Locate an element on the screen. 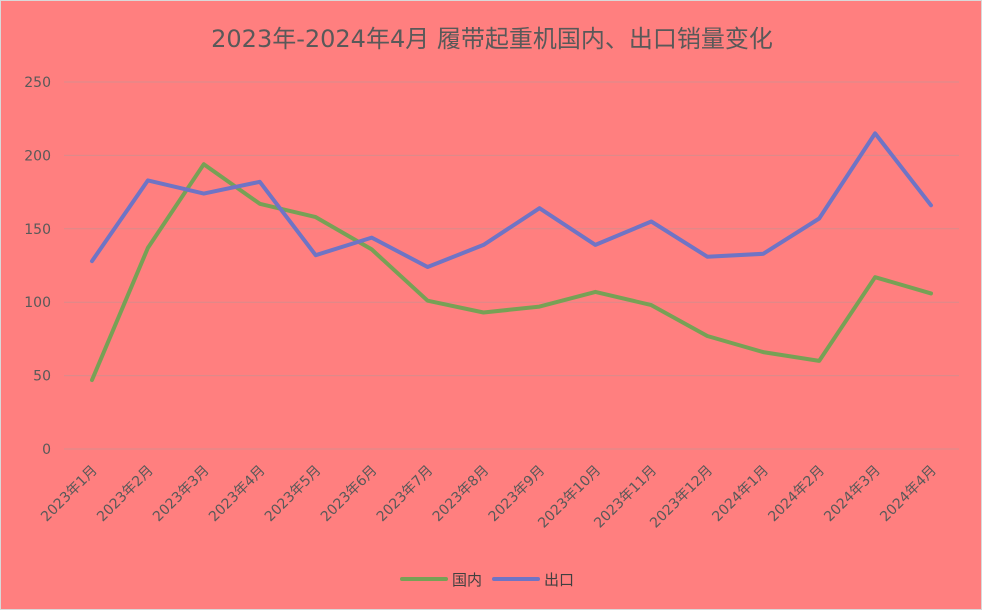 This screenshot has width=982, height=610. y-tick-label: 150 is located at coordinates (37, 230).